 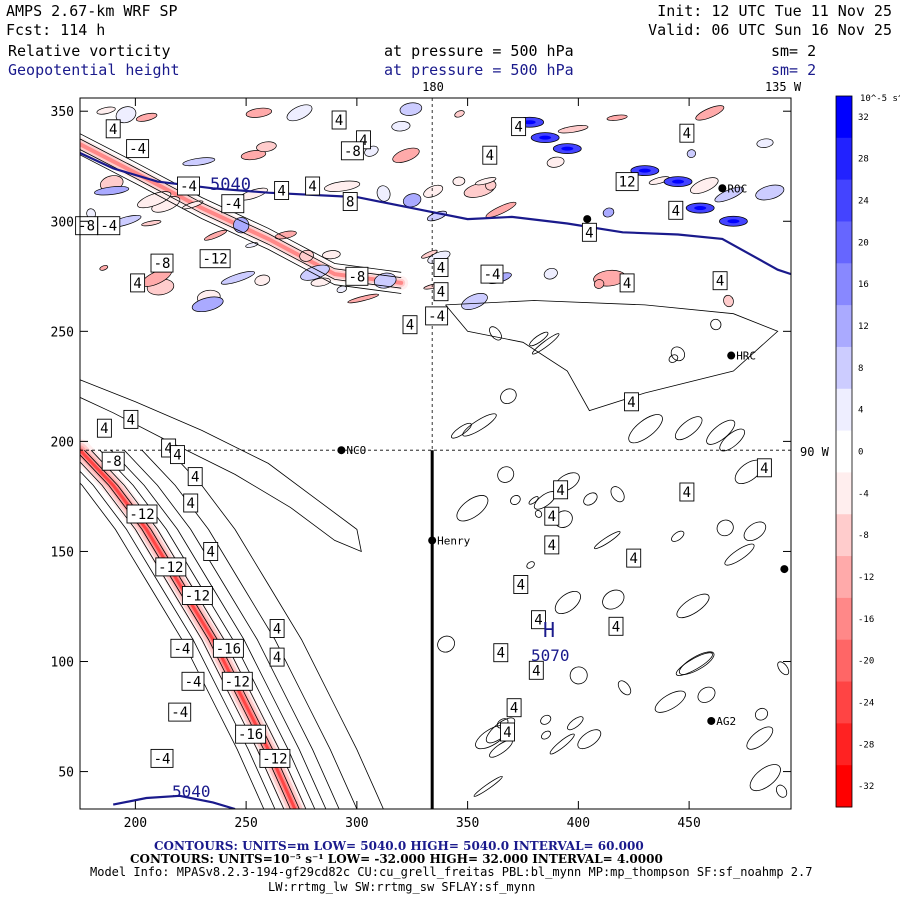 What do you see at coordinates (863, 243) in the screenshot?
I see `colorbar-tick-label: 20` at bounding box center [863, 243].